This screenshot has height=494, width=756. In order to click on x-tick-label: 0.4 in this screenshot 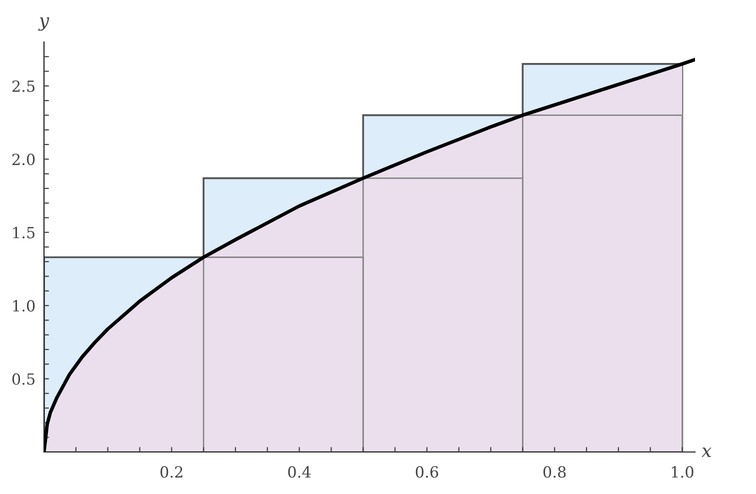, I will do `click(299, 472)`.